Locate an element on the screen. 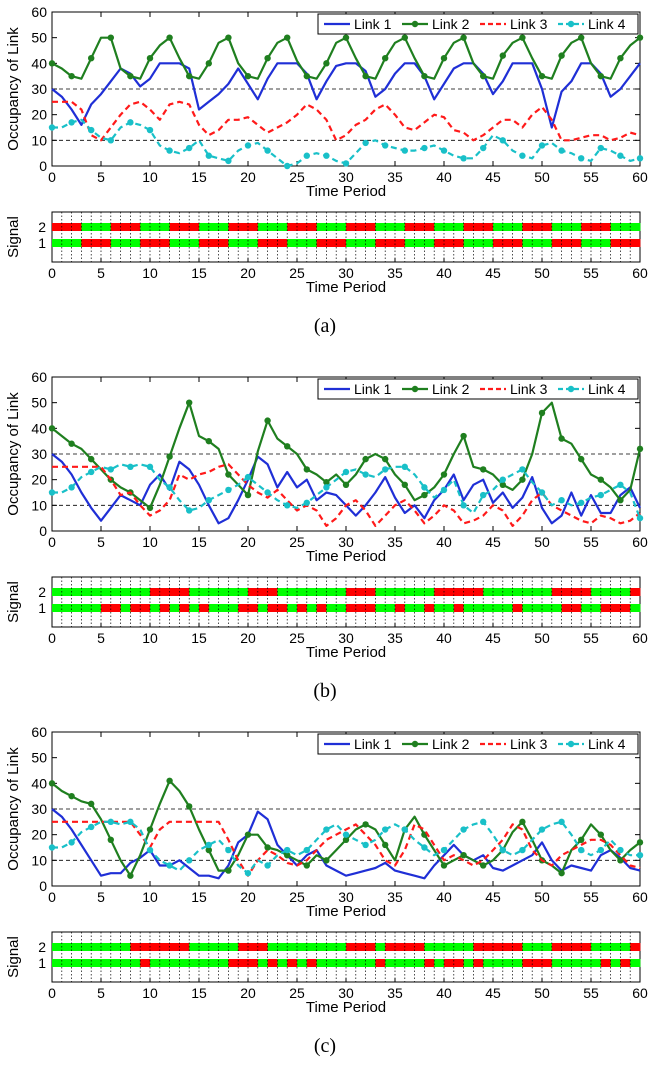 The width and height of the screenshot is (650, 1078). x-tick-label: 10 is located at coordinates (150, 542).